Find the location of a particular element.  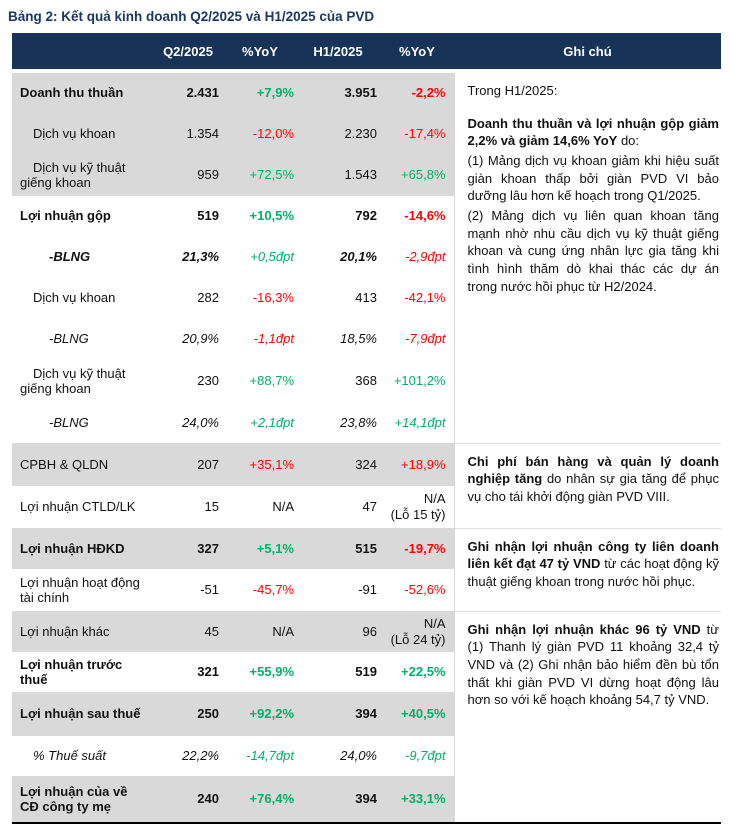

q2-yoy: +0,5đpt is located at coordinates (272, 257).